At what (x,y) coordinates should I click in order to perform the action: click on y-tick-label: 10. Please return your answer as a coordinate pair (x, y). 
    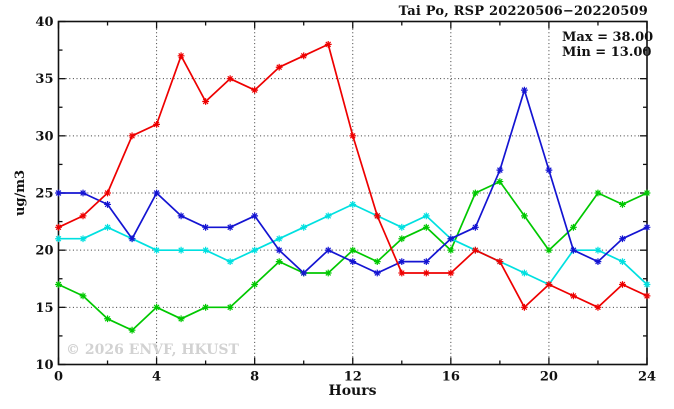
    Looking at the image, I should click on (44, 365).